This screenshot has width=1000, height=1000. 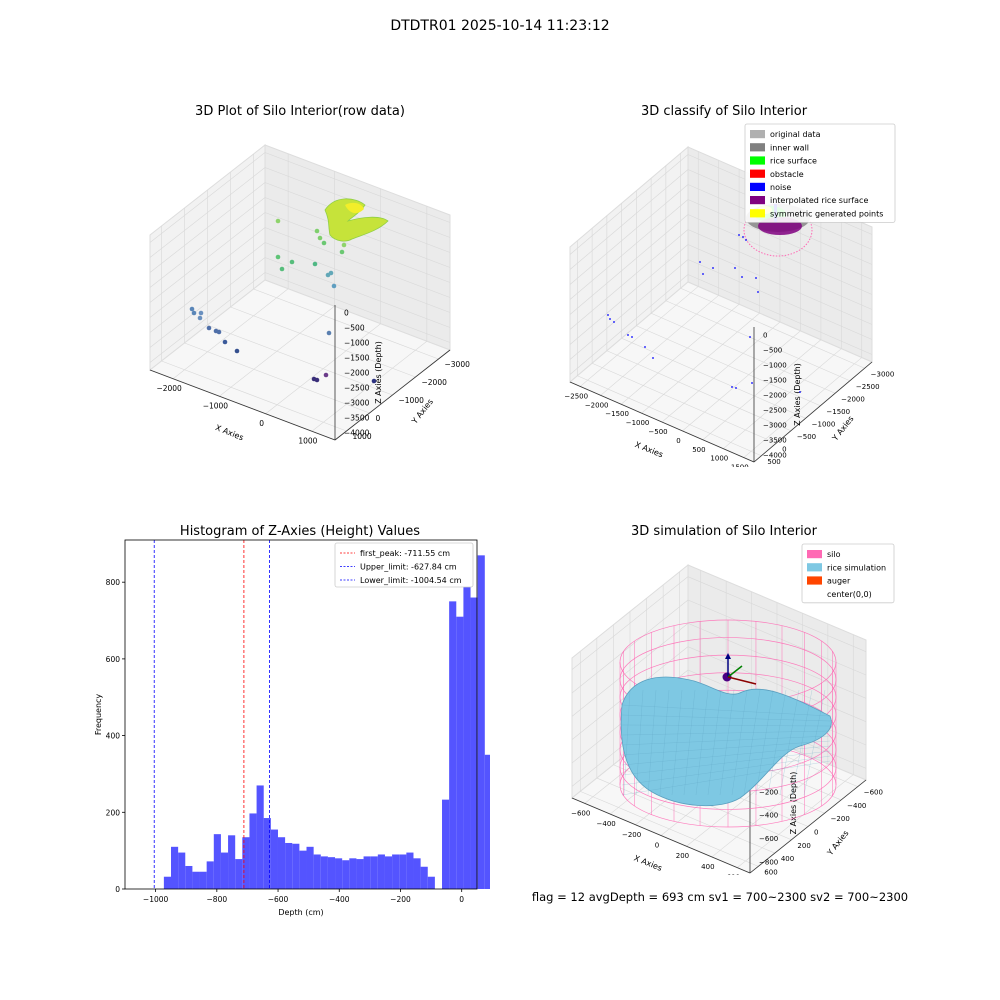 What do you see at coordinates (435, 382) in the screenshot?
I see `y-tick-label: −2000` at bounding box center [435, 382].